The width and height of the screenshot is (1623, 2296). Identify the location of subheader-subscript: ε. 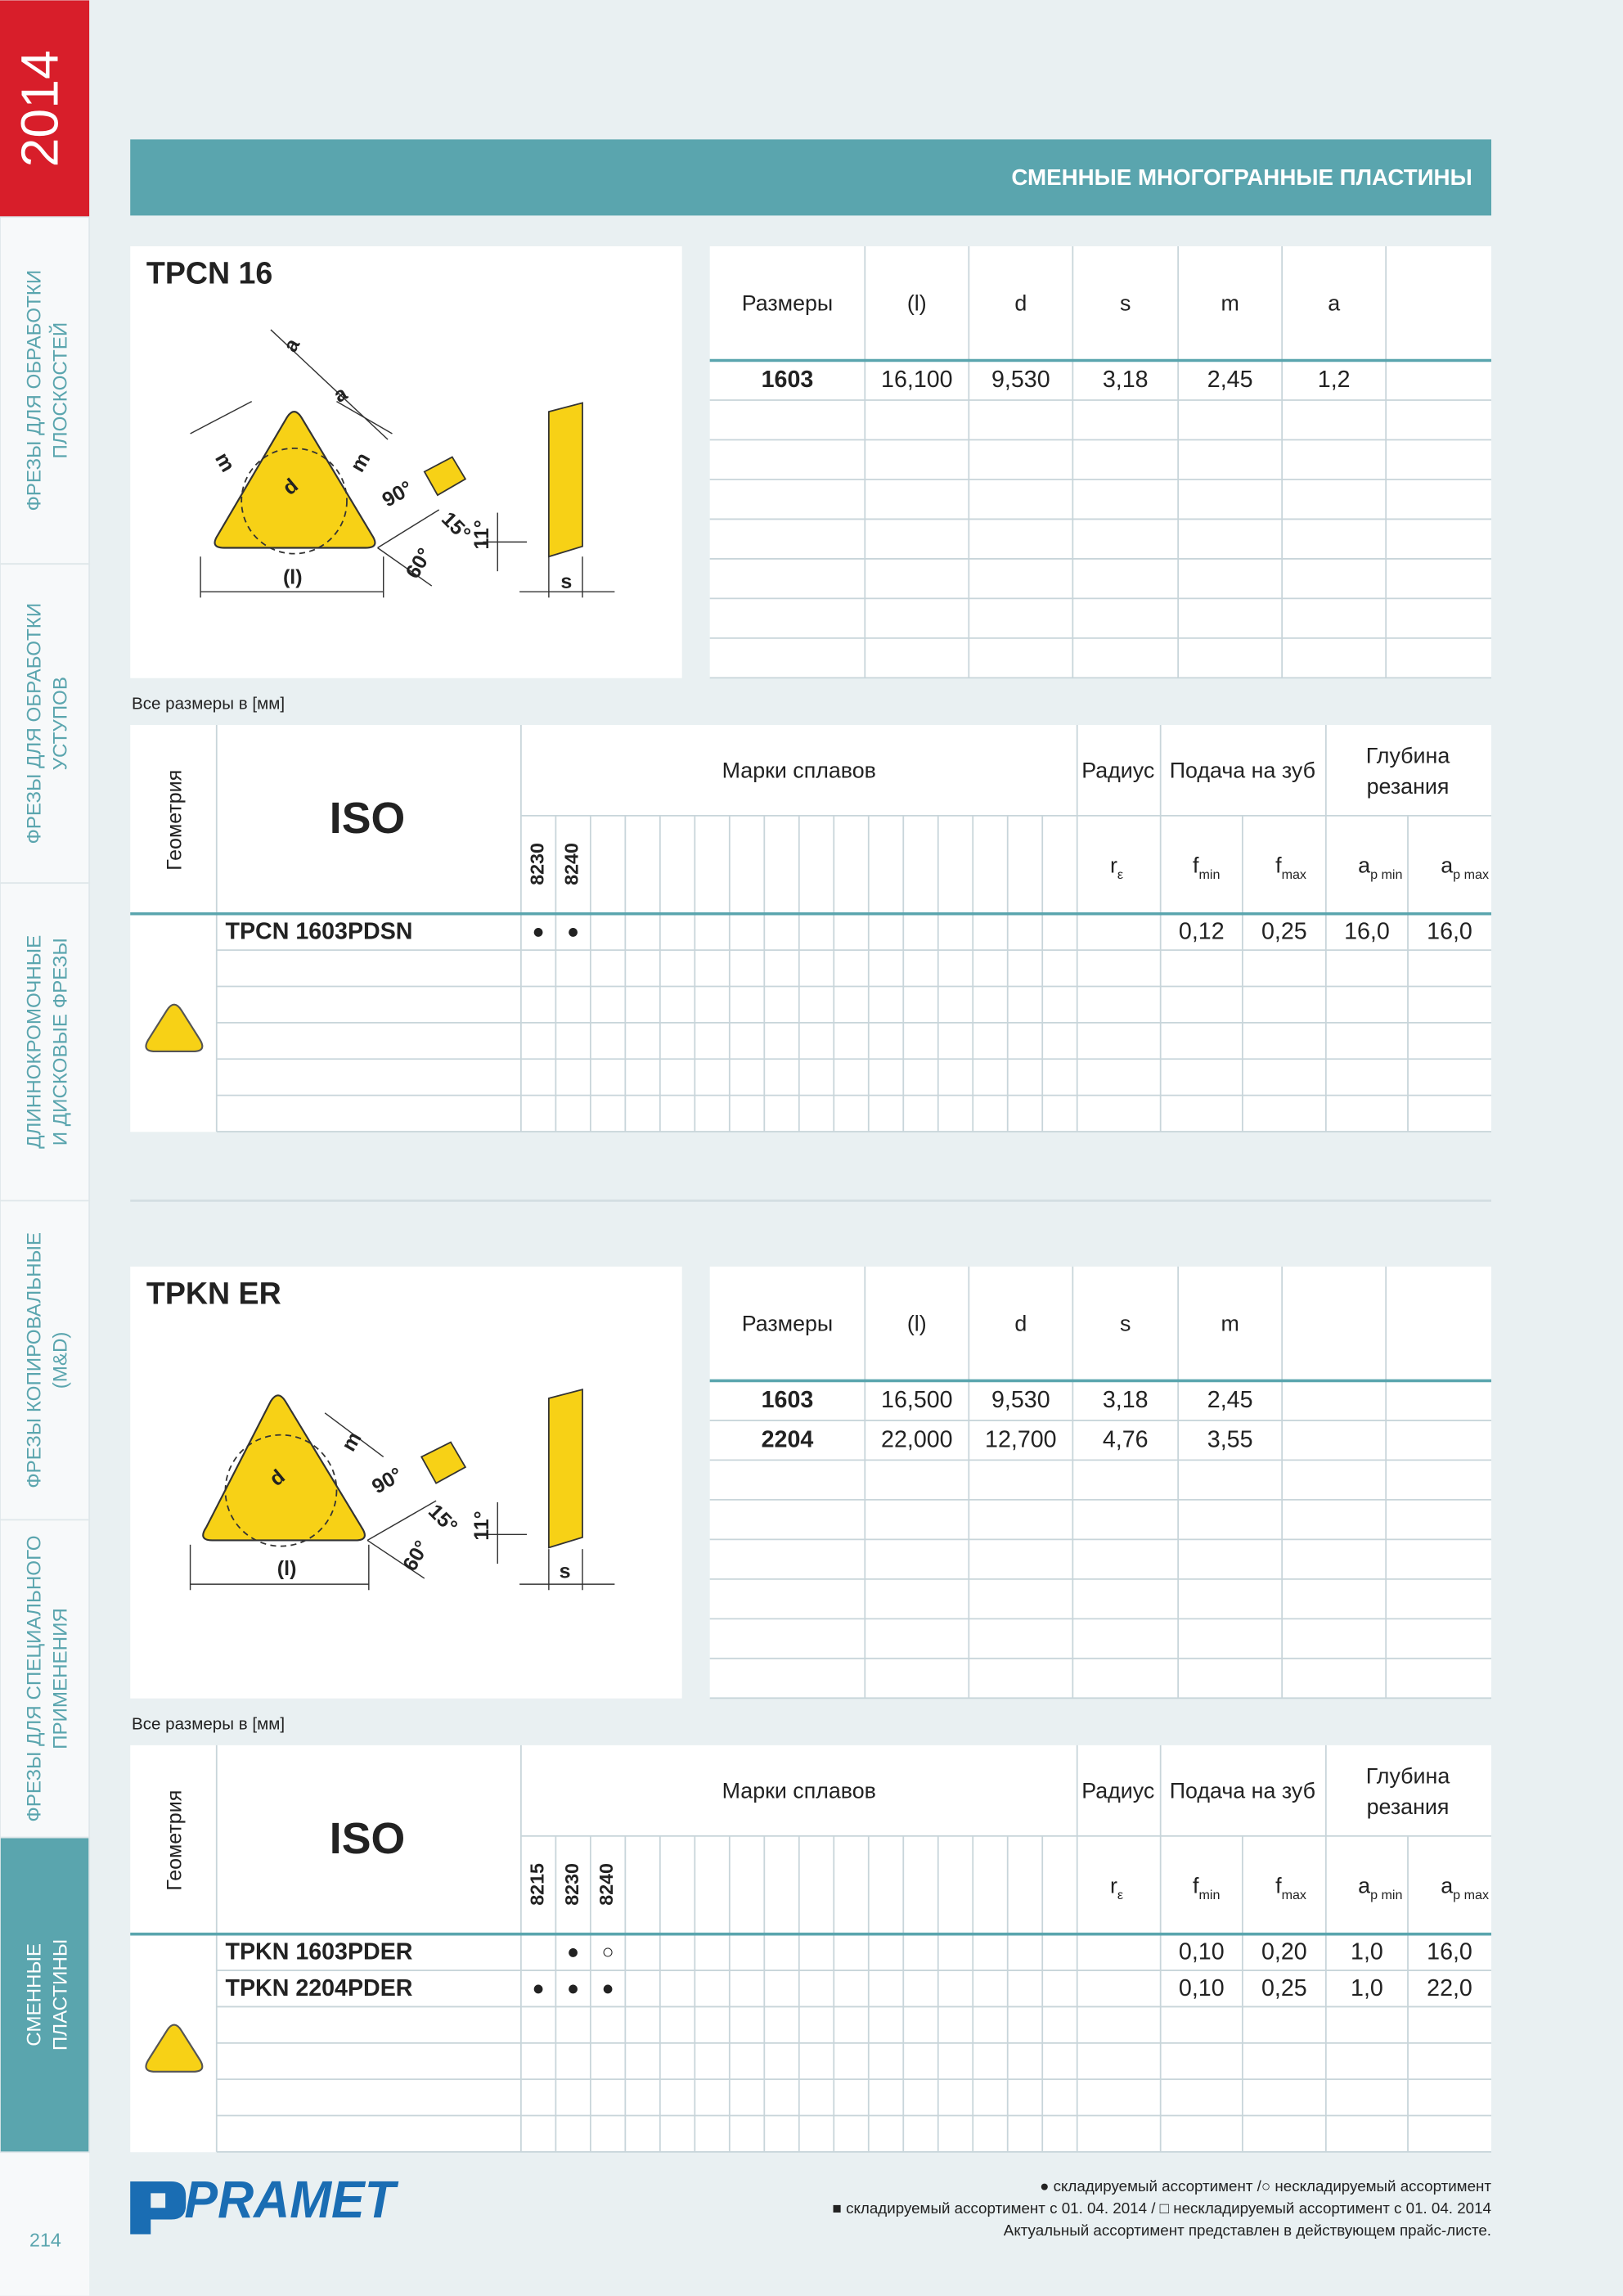
(1120, 874).